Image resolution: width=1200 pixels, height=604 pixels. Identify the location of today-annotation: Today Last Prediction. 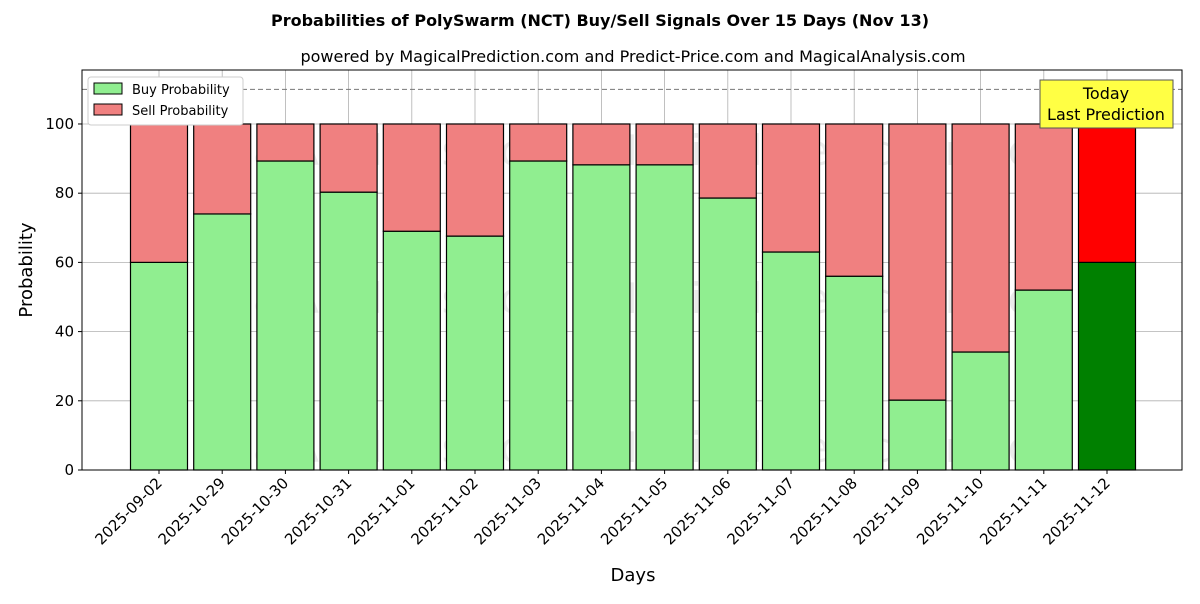
(1106, 104).